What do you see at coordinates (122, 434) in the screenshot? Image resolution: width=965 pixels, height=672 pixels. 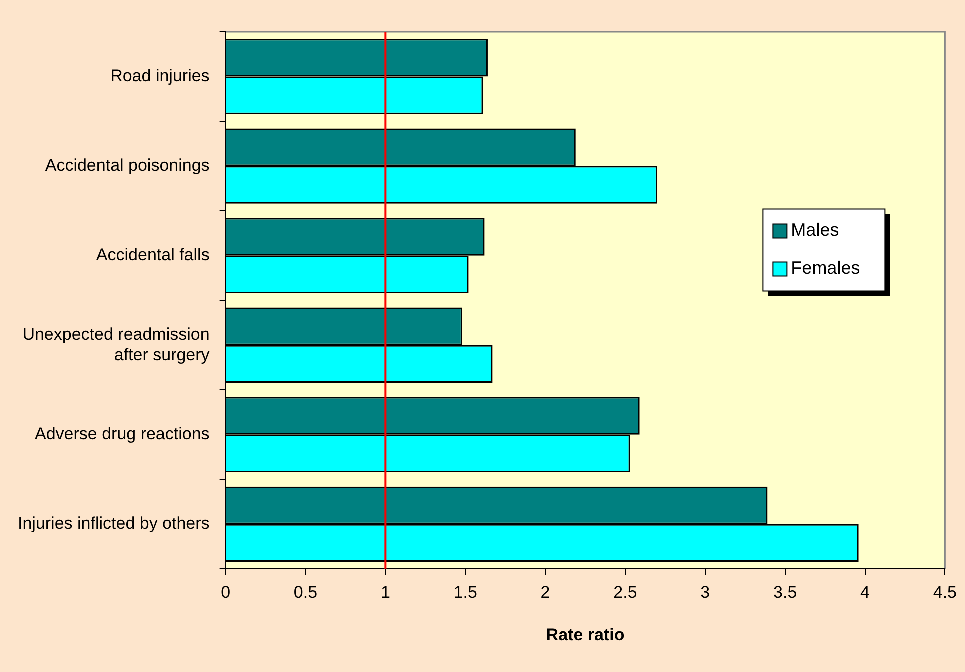 I see `y-tick-label: Adverse drug reactions` at bounding box center [122, 434].